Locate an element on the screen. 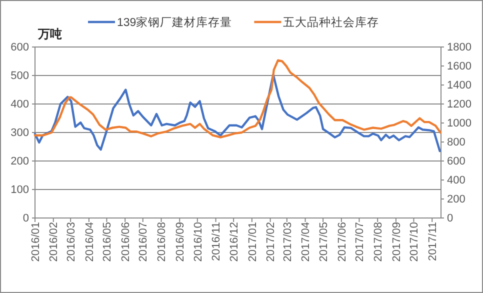 This screenshot has width=483, height=293. x-tick-label: 2016/02 is located at coordinates (54, 242).